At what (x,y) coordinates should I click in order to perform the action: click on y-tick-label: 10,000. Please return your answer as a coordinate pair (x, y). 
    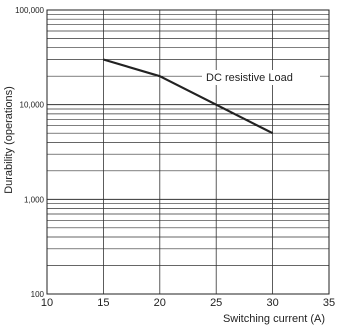
    Looking at the image, I should click on (32, 105).